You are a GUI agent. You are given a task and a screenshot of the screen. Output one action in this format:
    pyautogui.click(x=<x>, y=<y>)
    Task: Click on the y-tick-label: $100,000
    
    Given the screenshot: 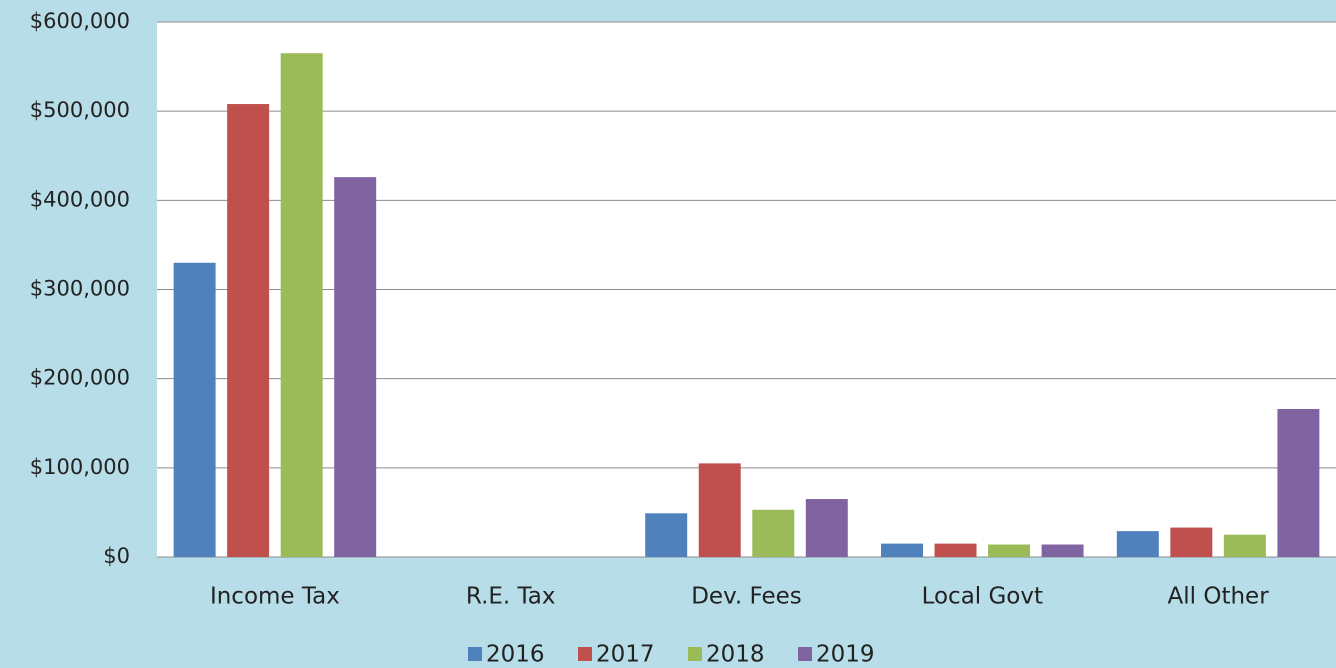 What is the action you would take?
    pyautogui.click(x=80, y=467)
    